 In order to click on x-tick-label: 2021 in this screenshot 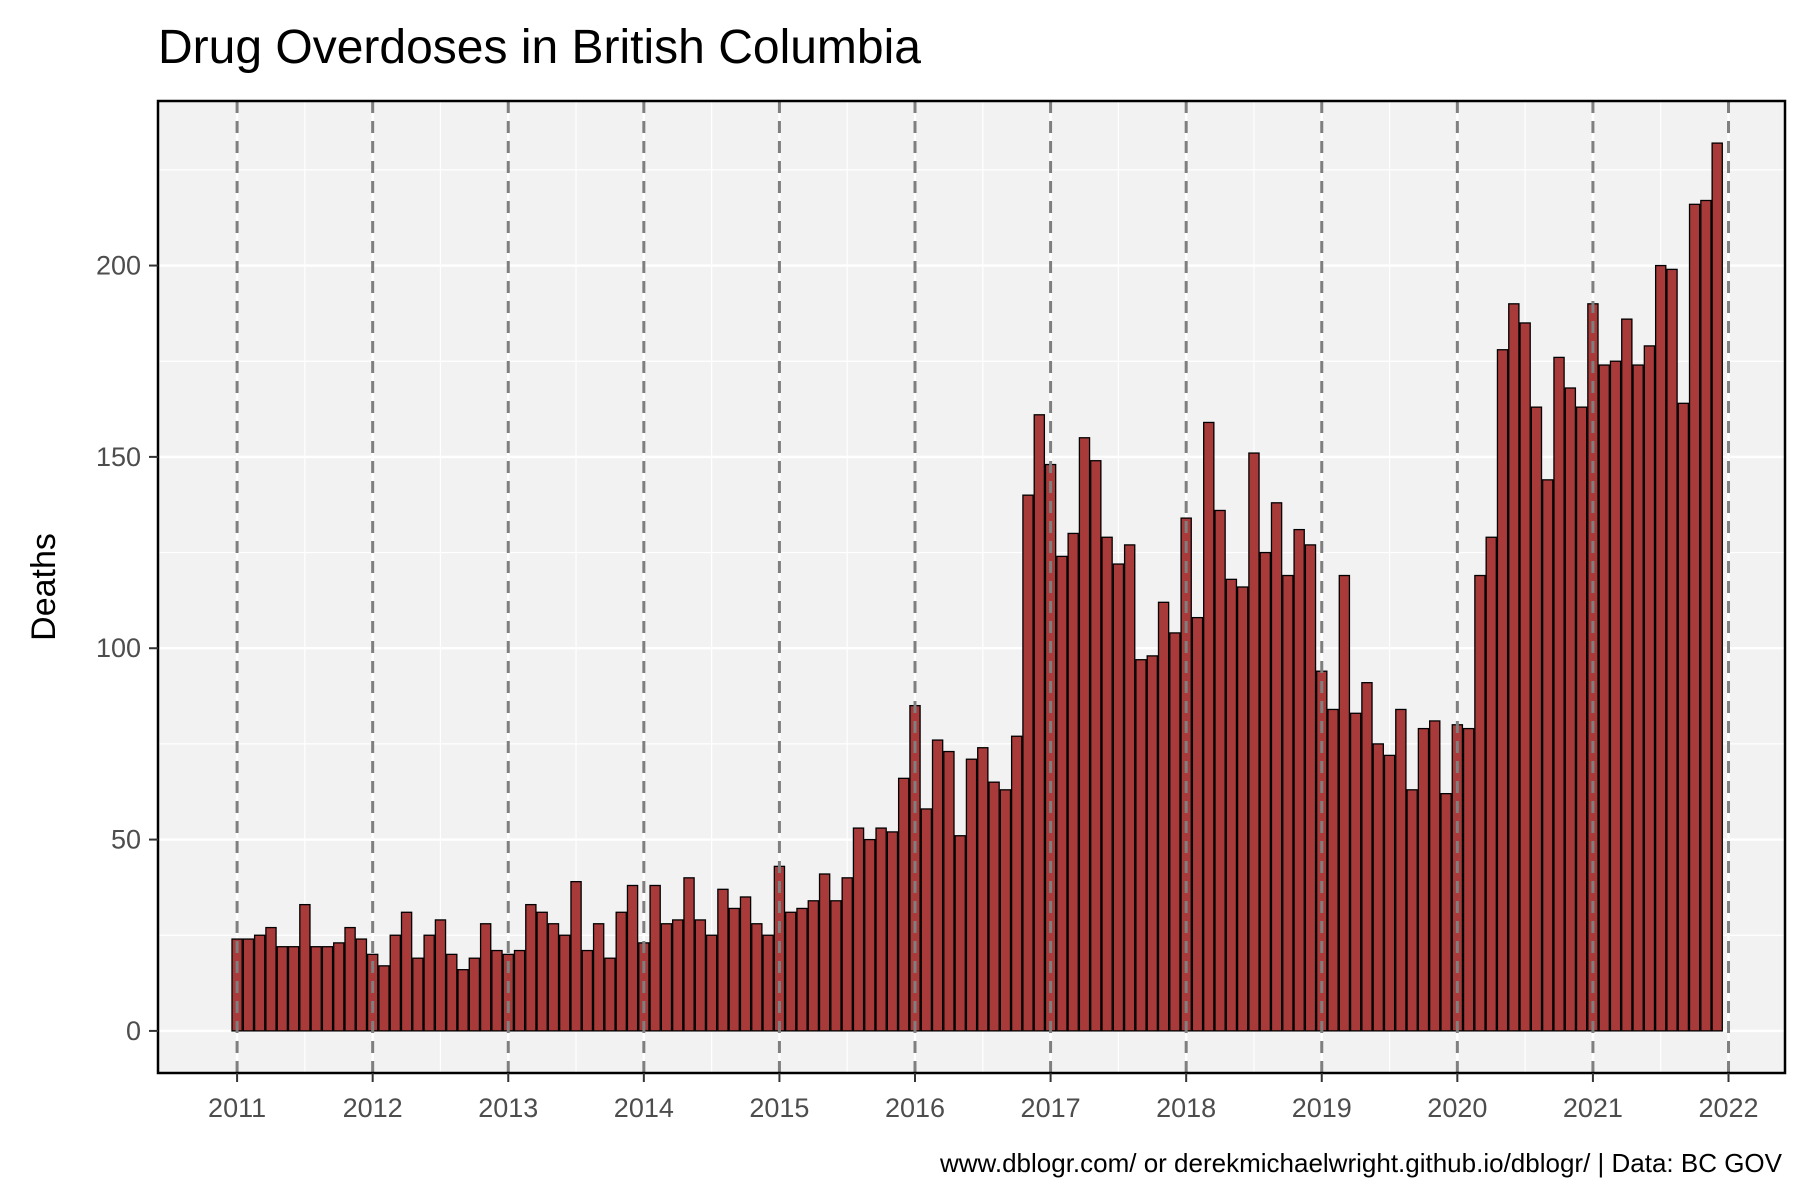, I will do `click(1593, 1108)`.